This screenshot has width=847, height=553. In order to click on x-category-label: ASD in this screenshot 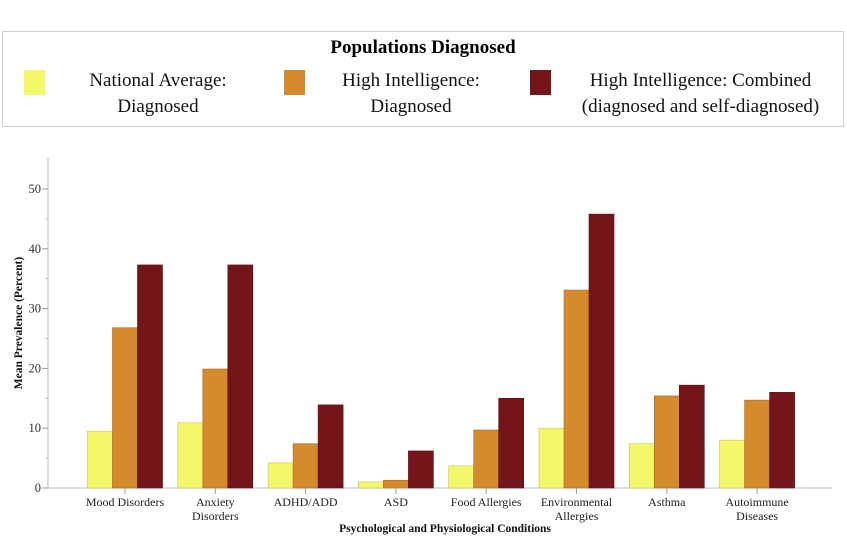, I will do `click(396, 502)`.